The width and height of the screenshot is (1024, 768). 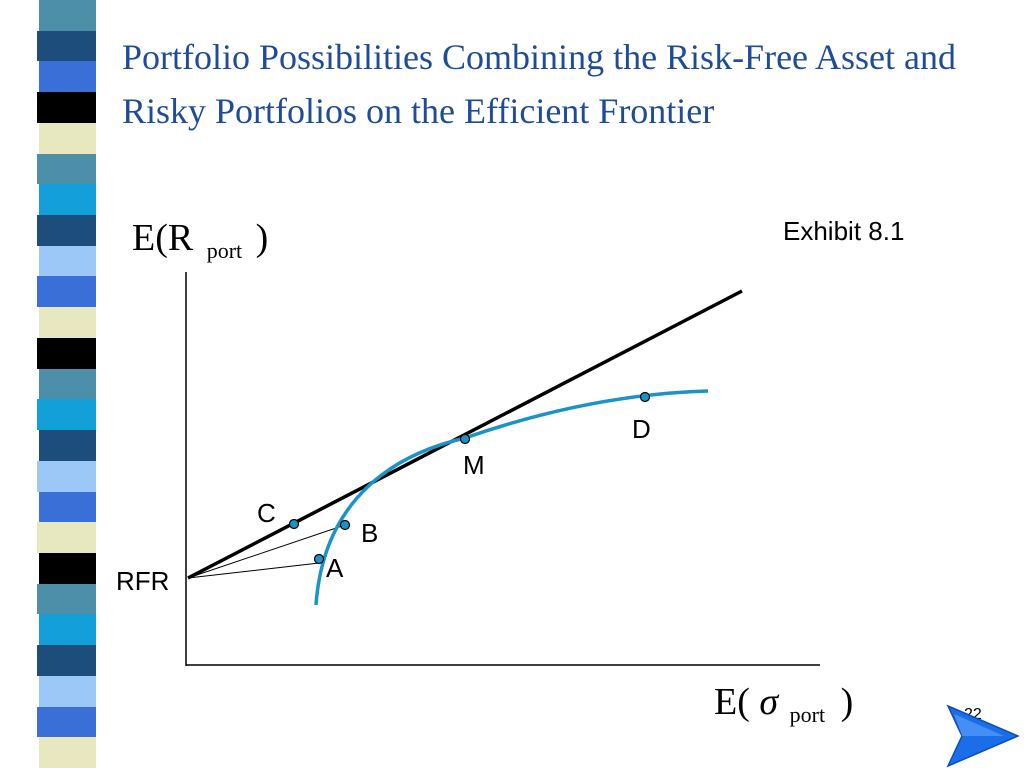 I want to click on x-axis-label: E( σ port ), so click(x=783, y=706).